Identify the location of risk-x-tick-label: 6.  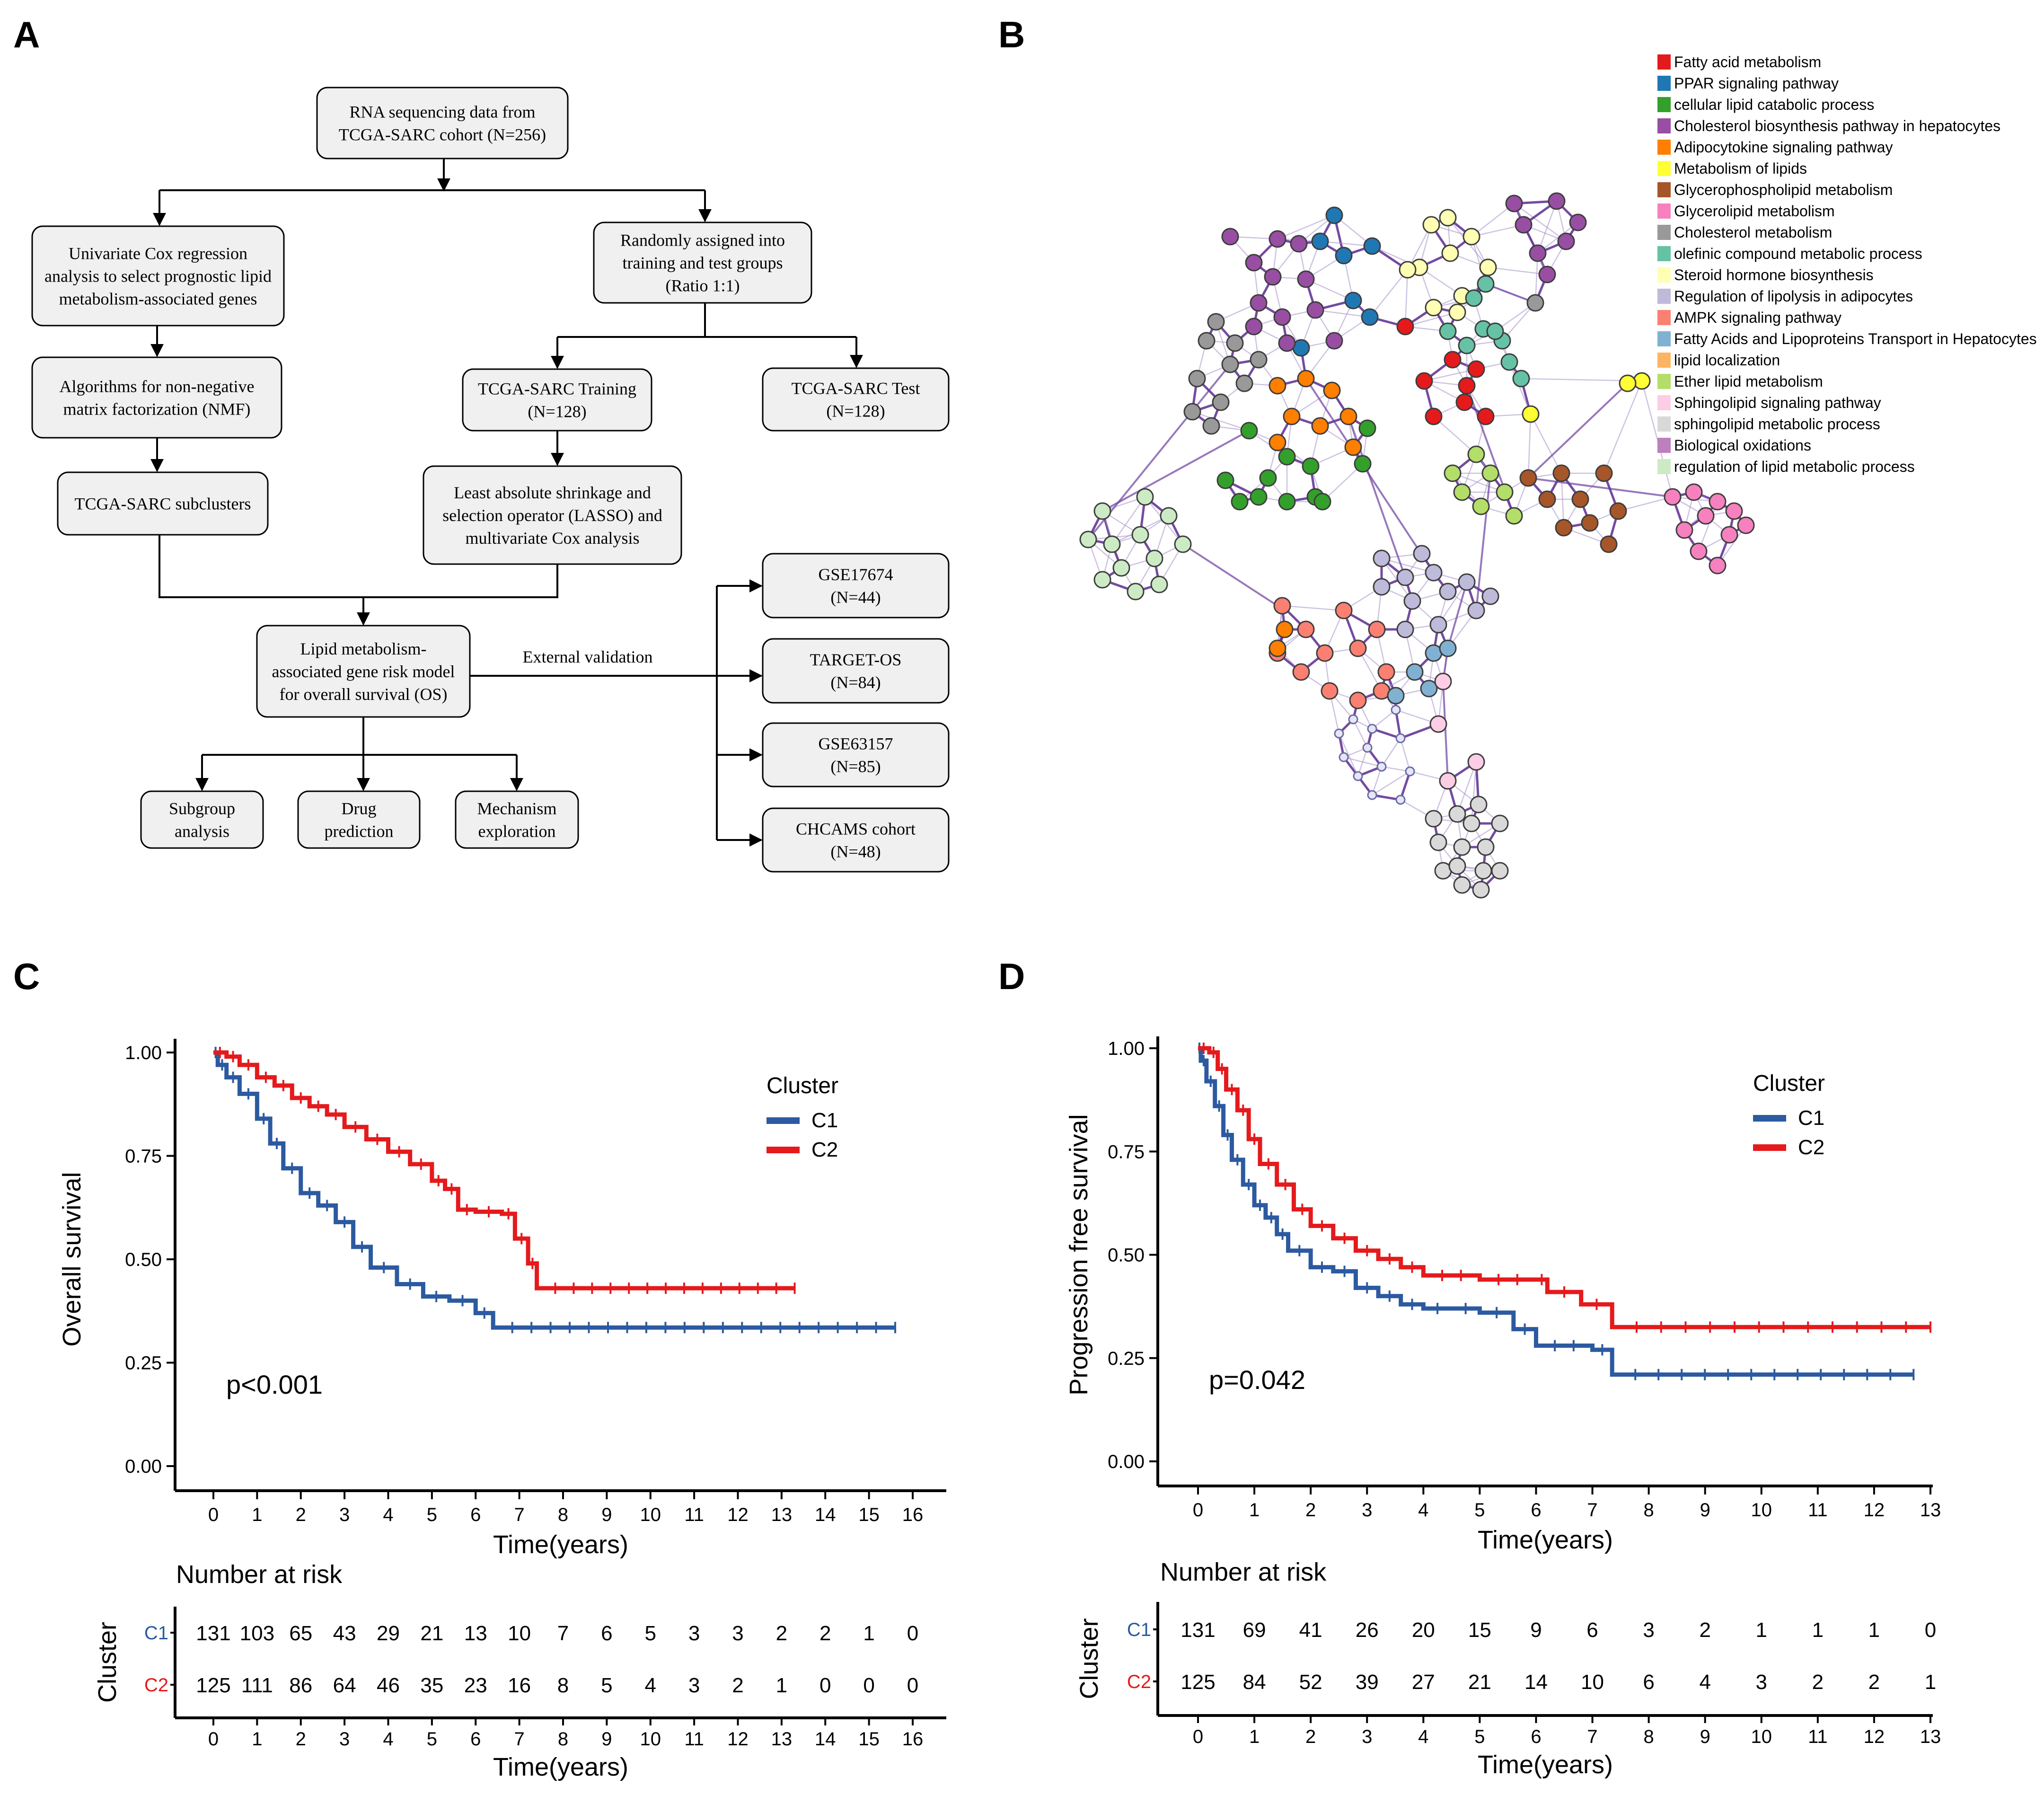
(1536, 1736).